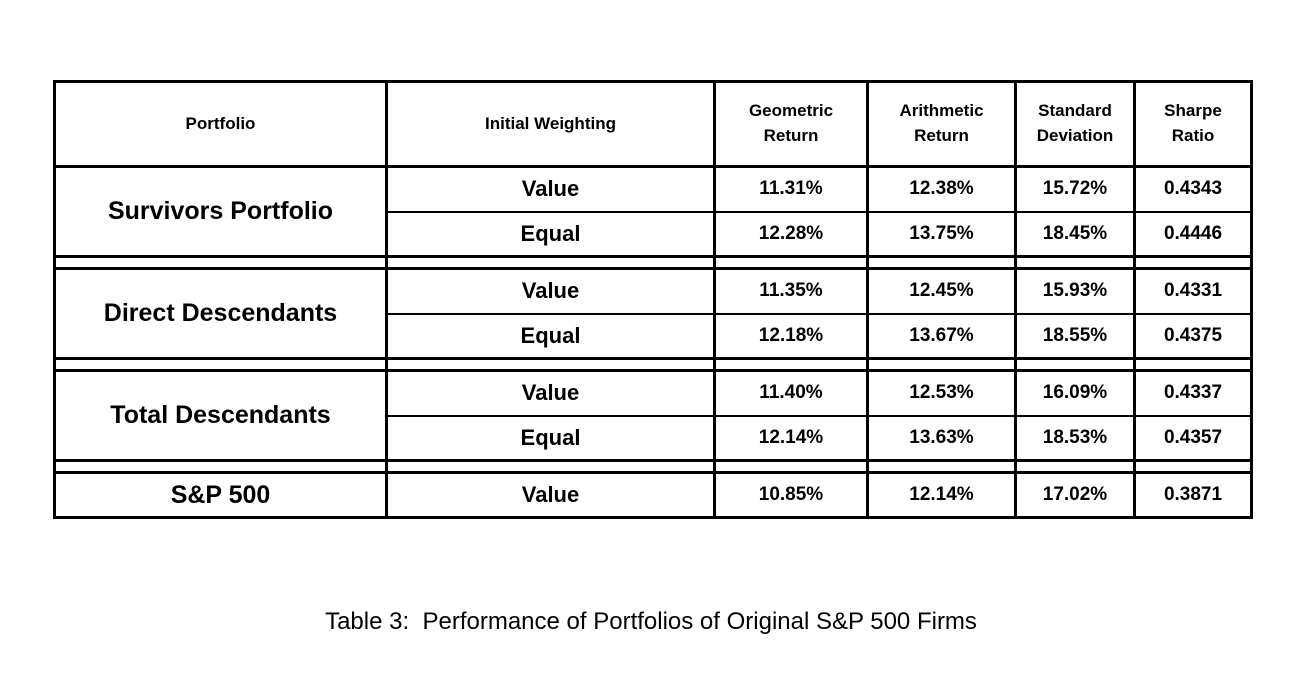 The width and height of the screenshot is (1302, 680). Describe the element at coordinates (1193, 234) in the screenshot. I see `cell-sharpe-ratio: 0.4446` at that location.